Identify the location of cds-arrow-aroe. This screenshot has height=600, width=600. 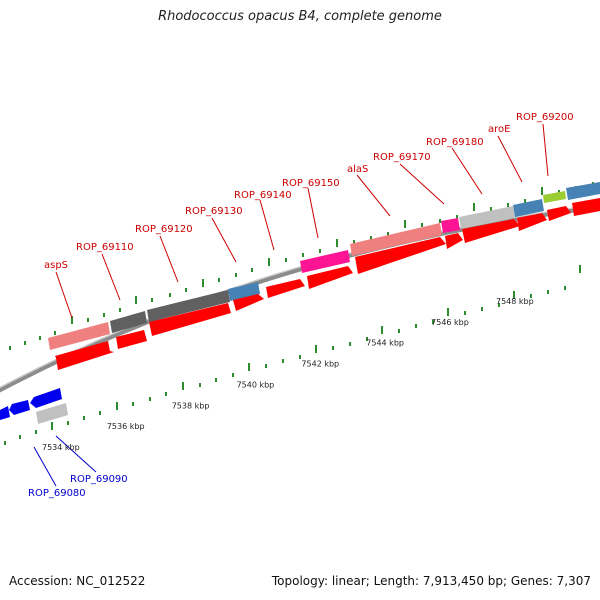
(532, 222).